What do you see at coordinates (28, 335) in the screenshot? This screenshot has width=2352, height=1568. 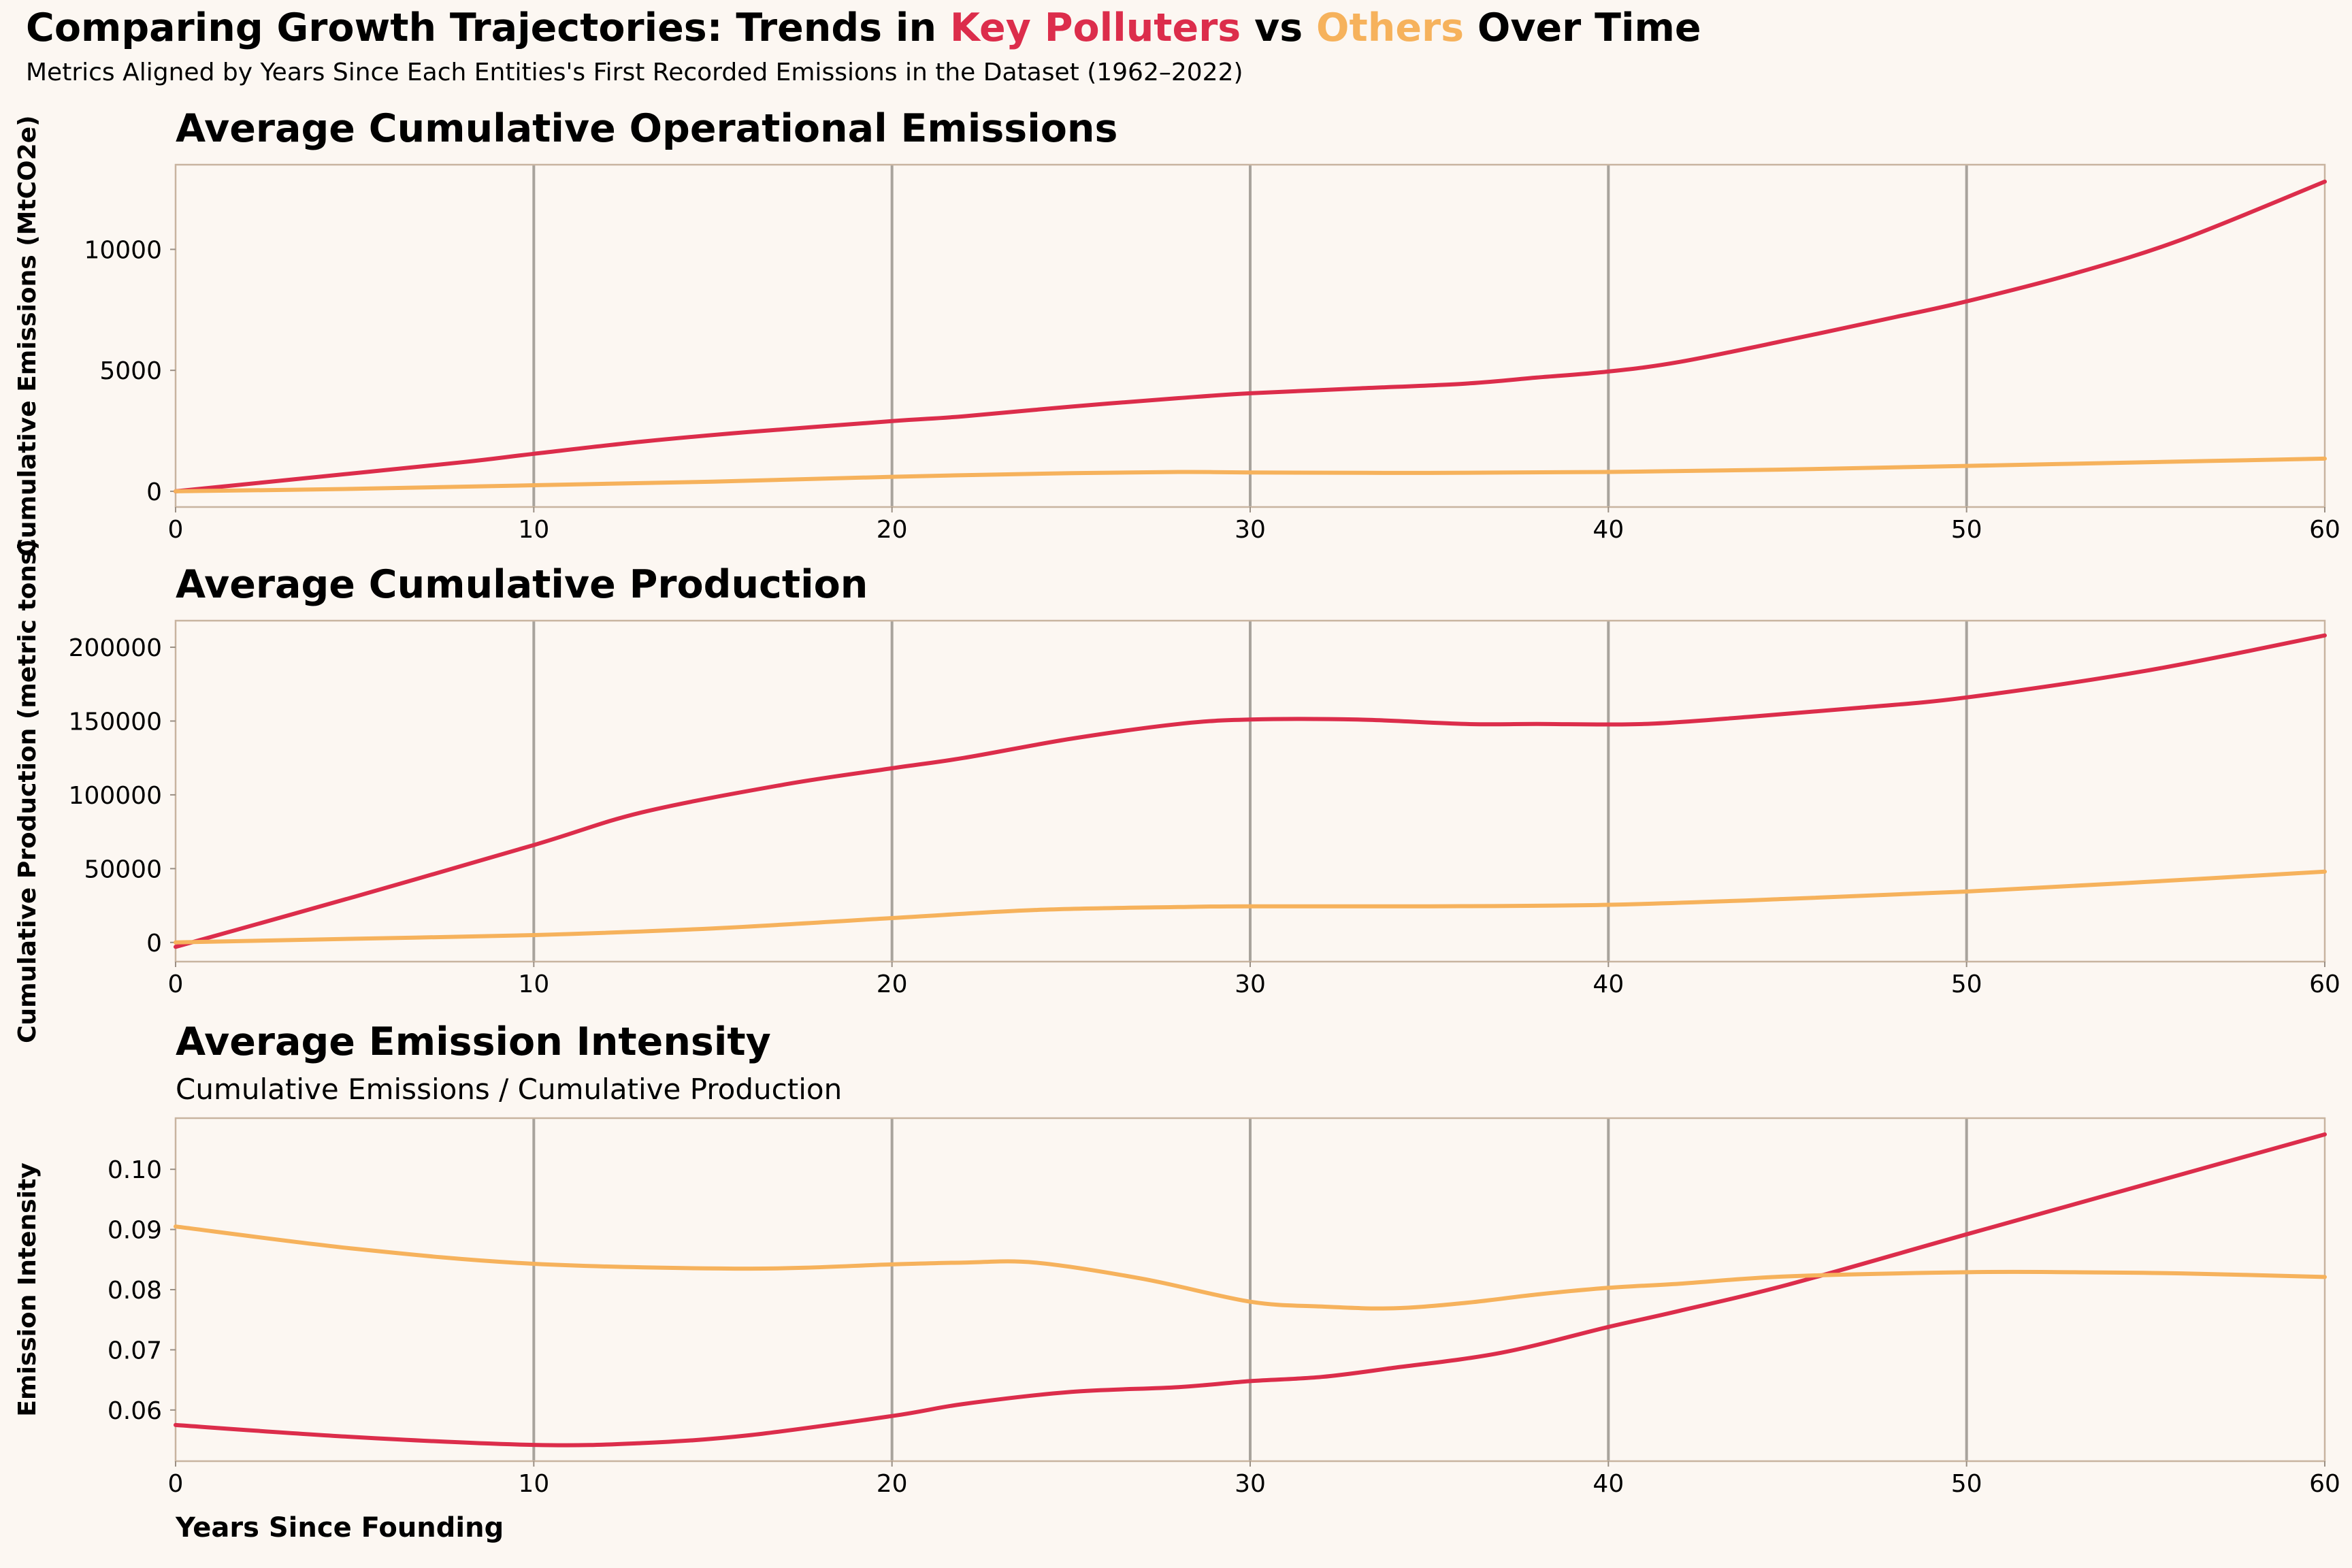 I see `y-axis-label: Cumulative Emissions (MtCO2e)` at bounding box center [28, 335].